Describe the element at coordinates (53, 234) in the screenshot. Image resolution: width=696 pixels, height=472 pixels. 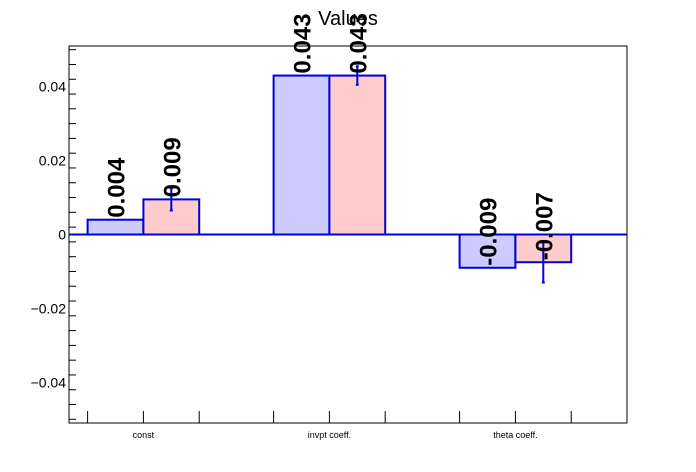
I see `y-axis: −0.04 −0.02 0 0.02 0.04` at that location.